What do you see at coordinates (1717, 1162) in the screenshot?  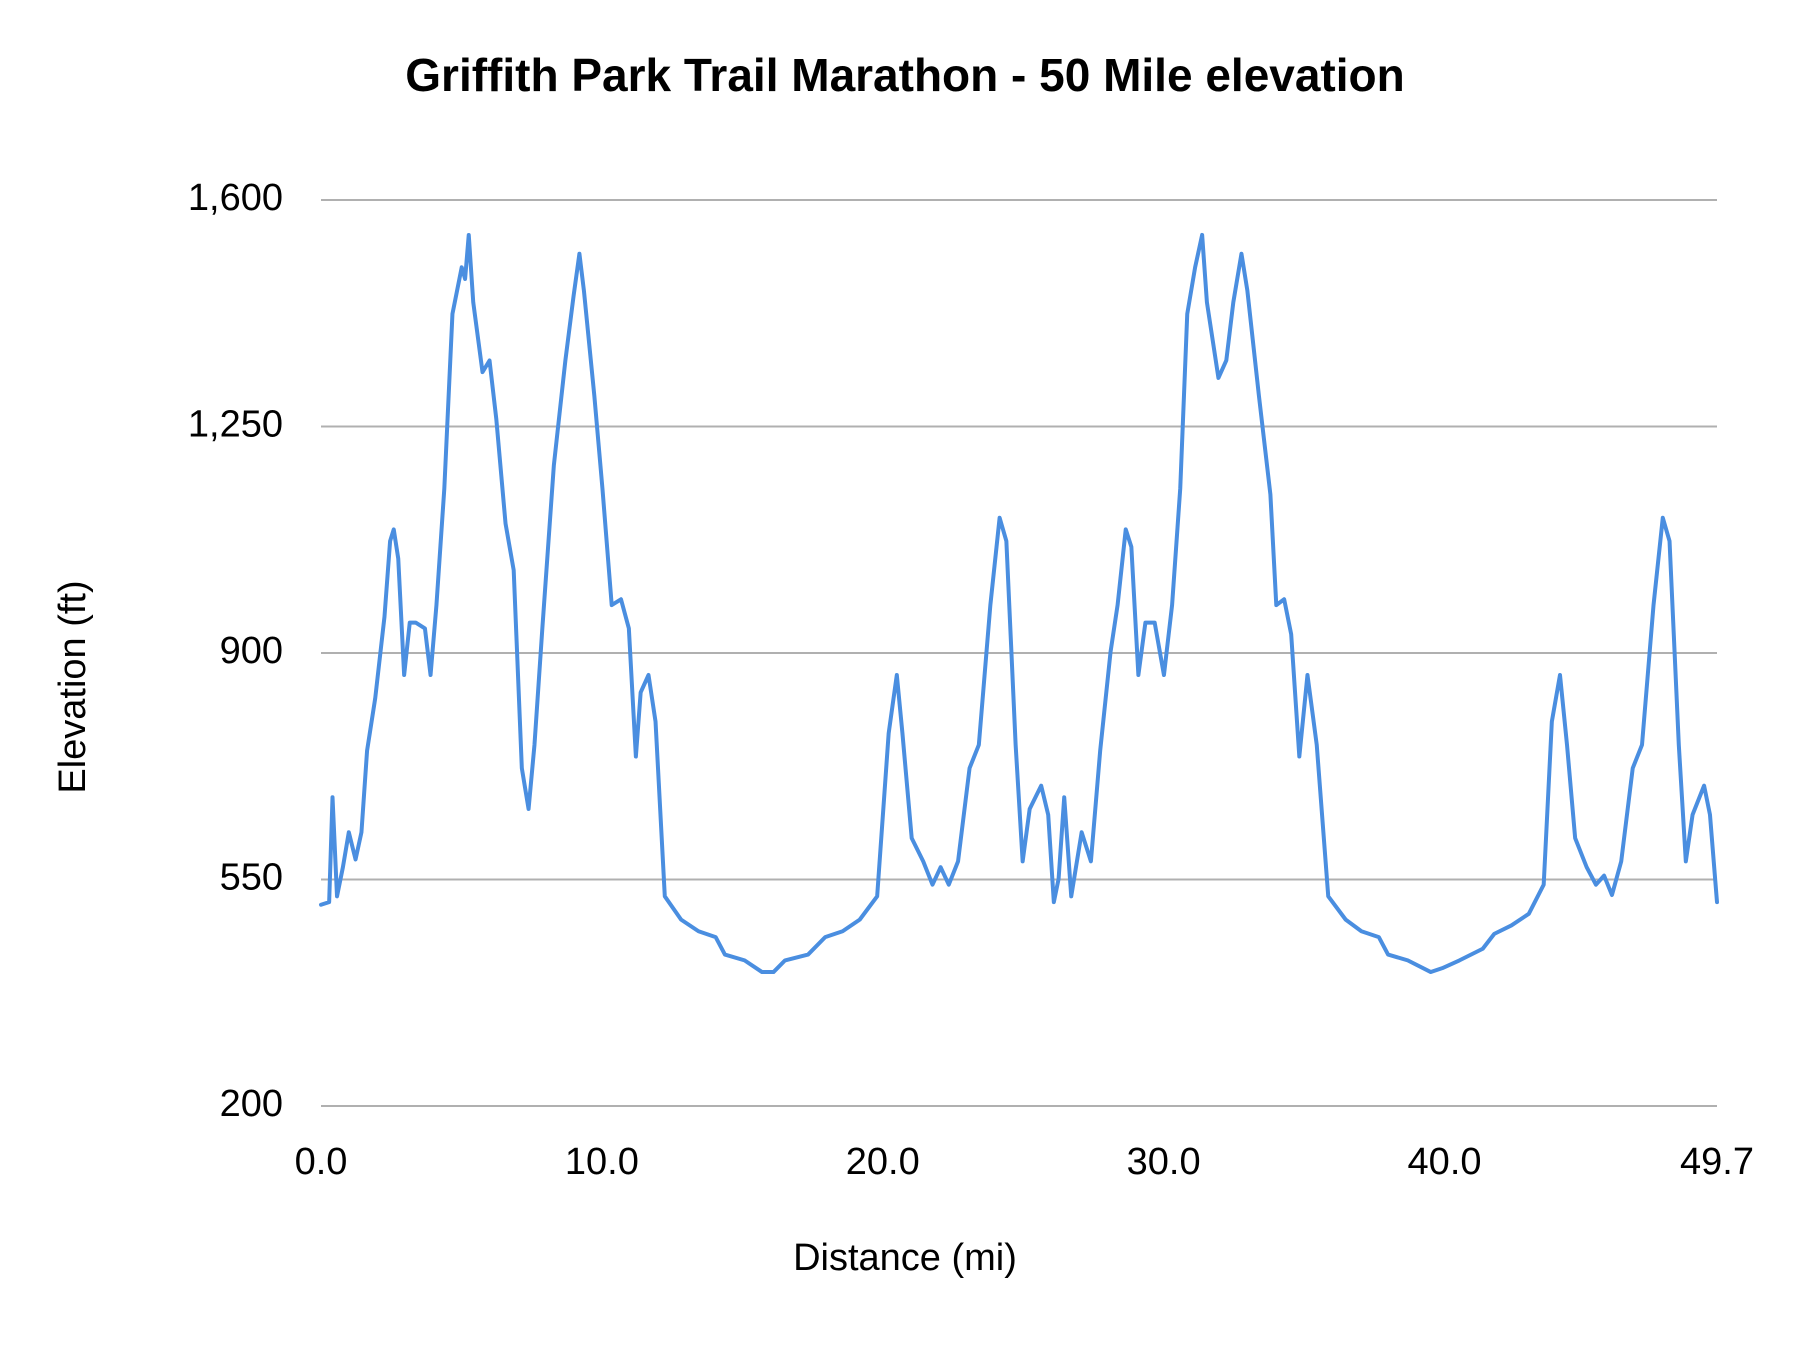 I see `x-tick-label: 49.7` at bounding box center [1717, 1162].